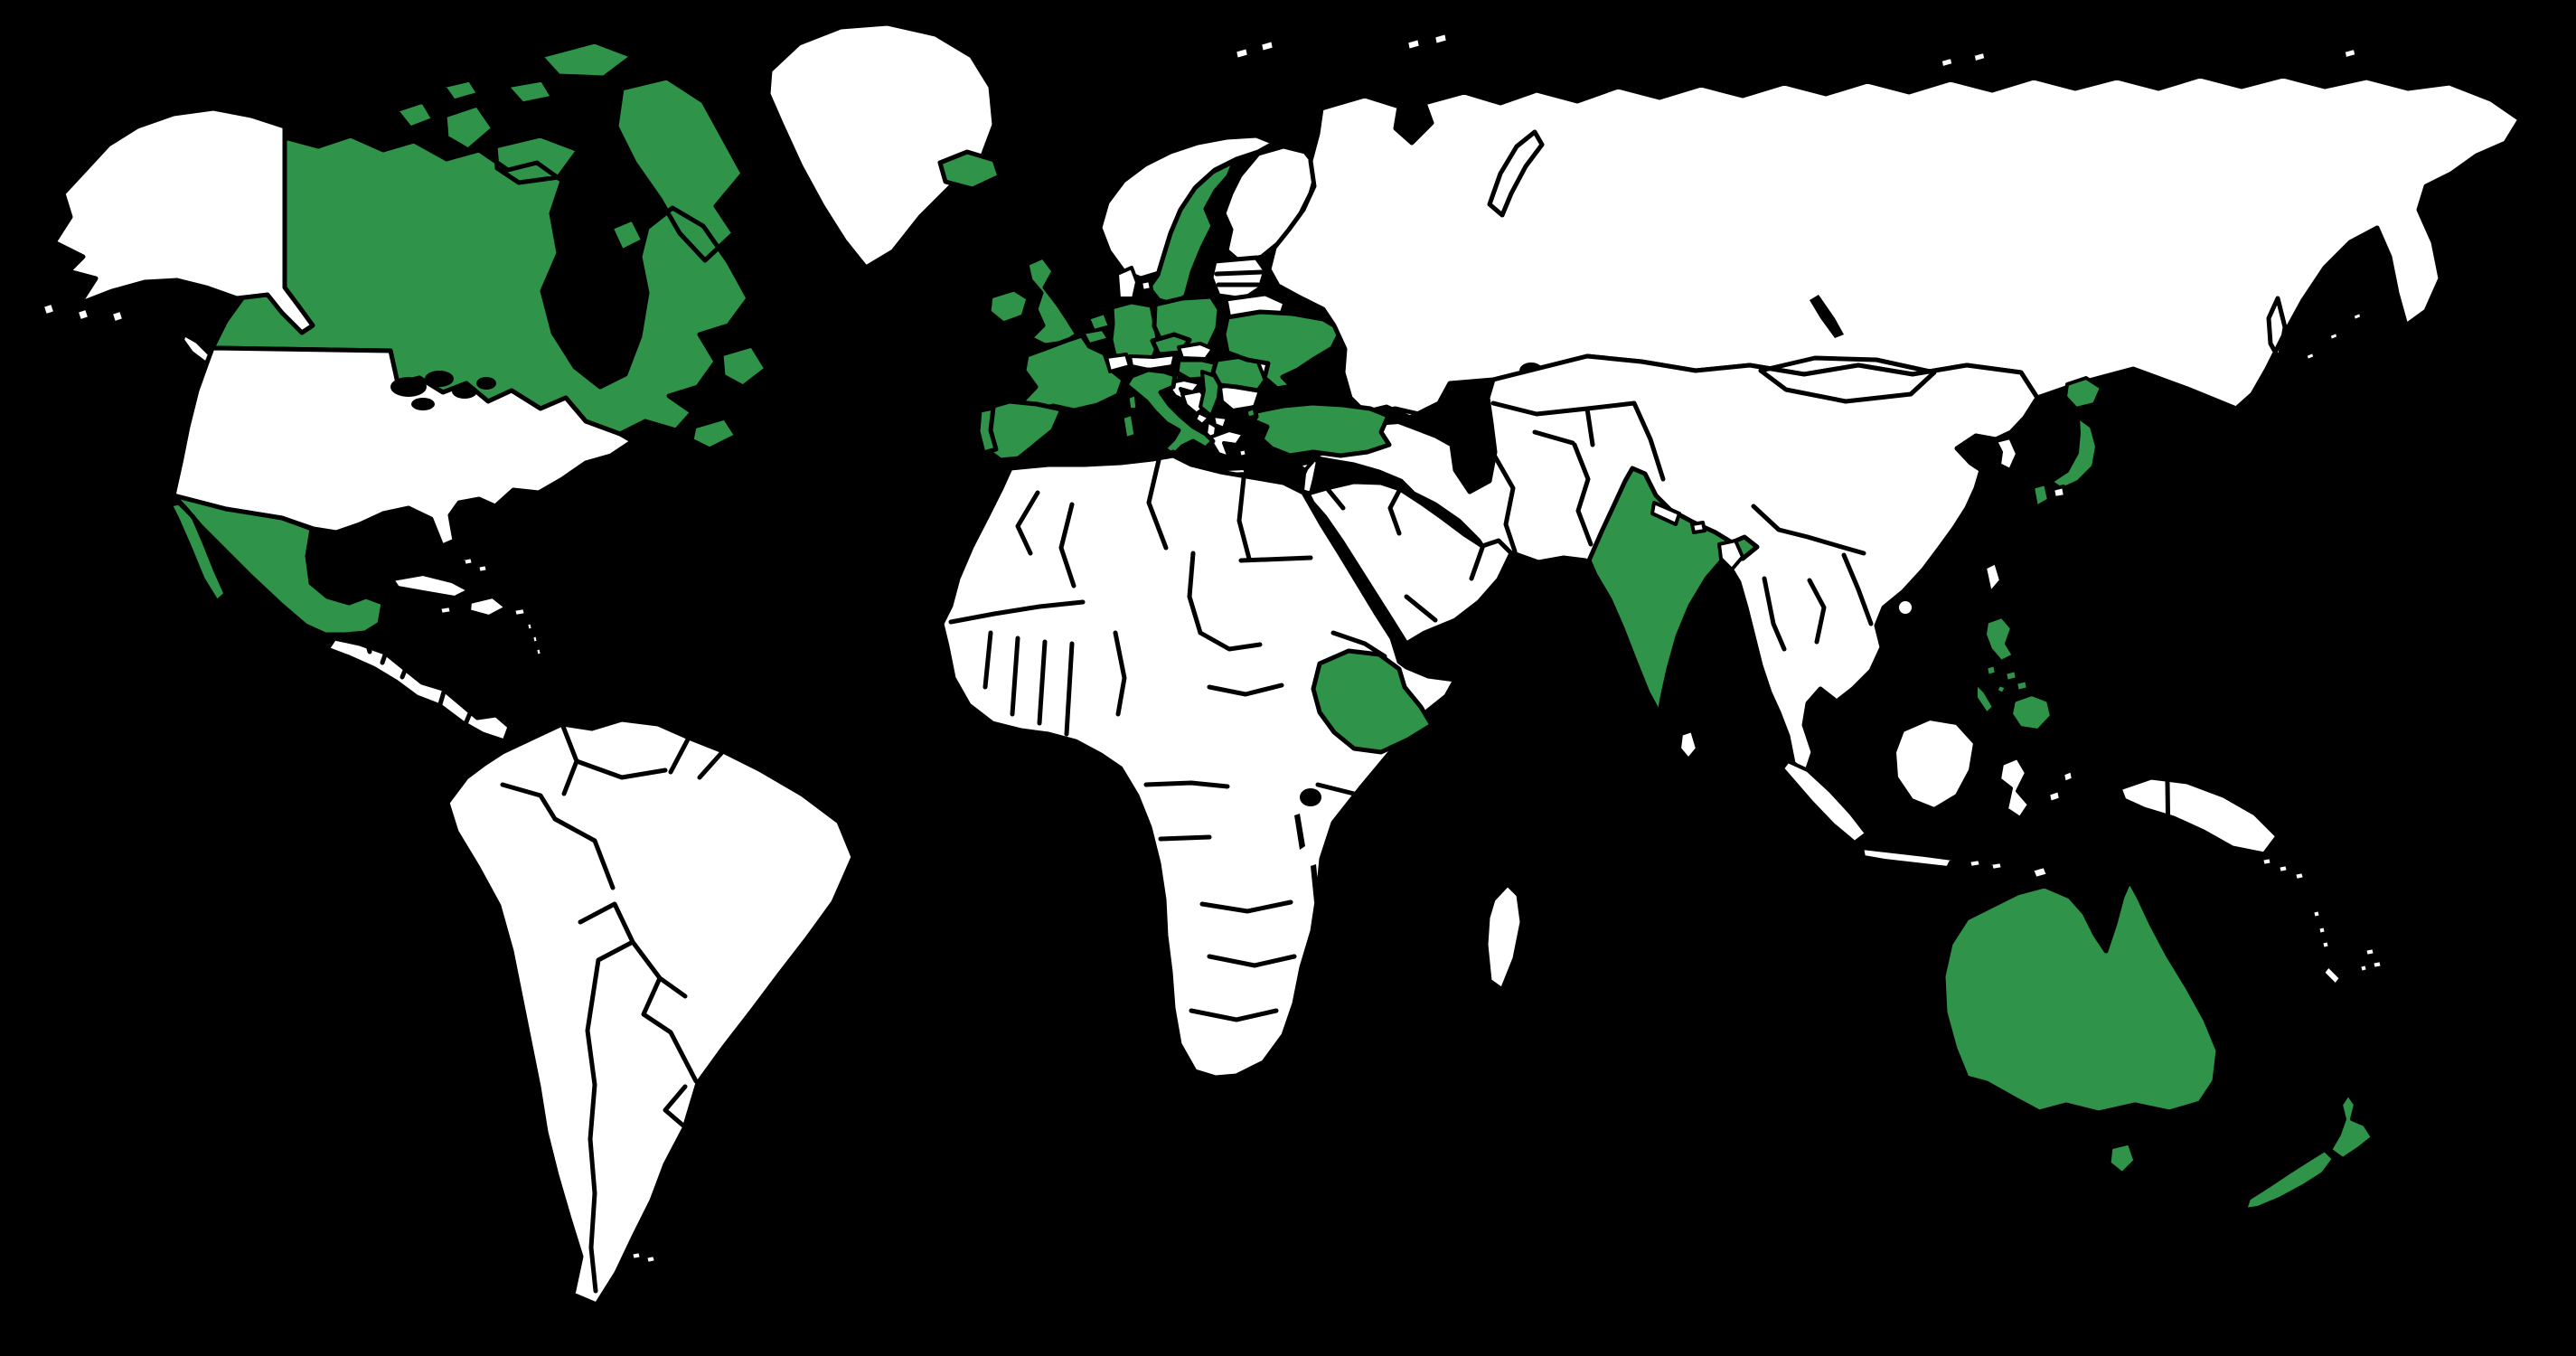  I want to click on country-australia, so click(2081, 1027).